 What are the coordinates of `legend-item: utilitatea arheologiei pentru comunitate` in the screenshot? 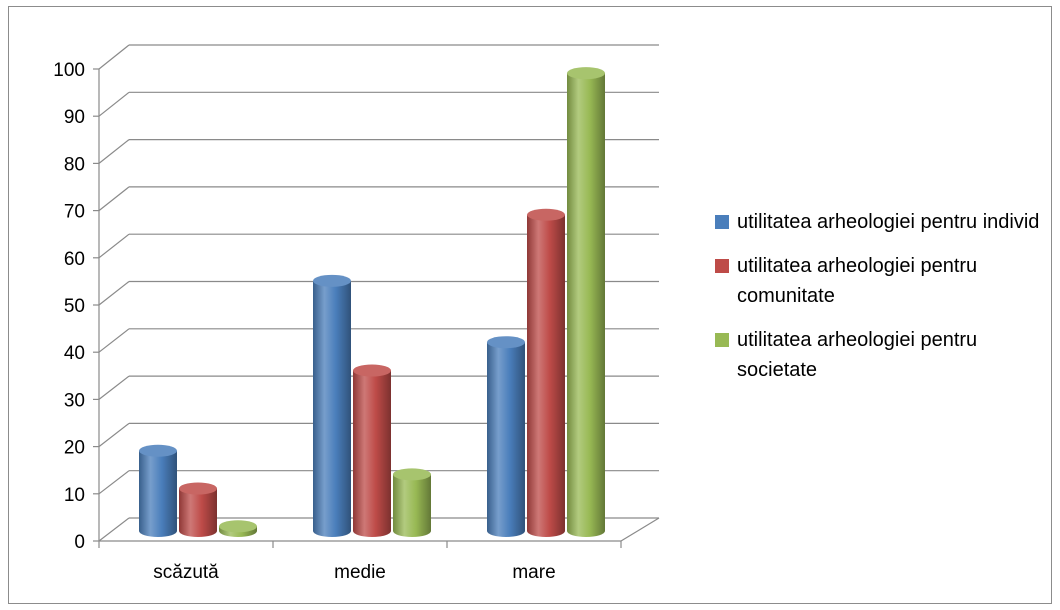 It's located at (880, 281).